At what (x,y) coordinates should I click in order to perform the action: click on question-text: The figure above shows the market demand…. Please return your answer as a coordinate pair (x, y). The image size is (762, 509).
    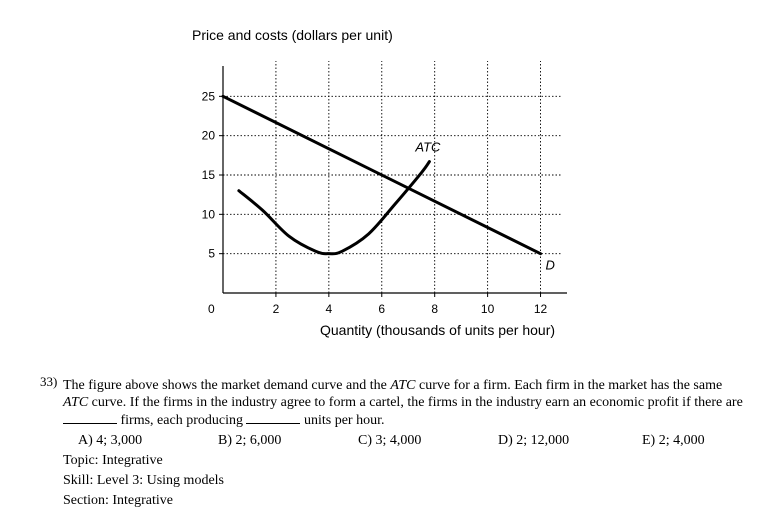
    Looking at the image, I should click on (403, 403).